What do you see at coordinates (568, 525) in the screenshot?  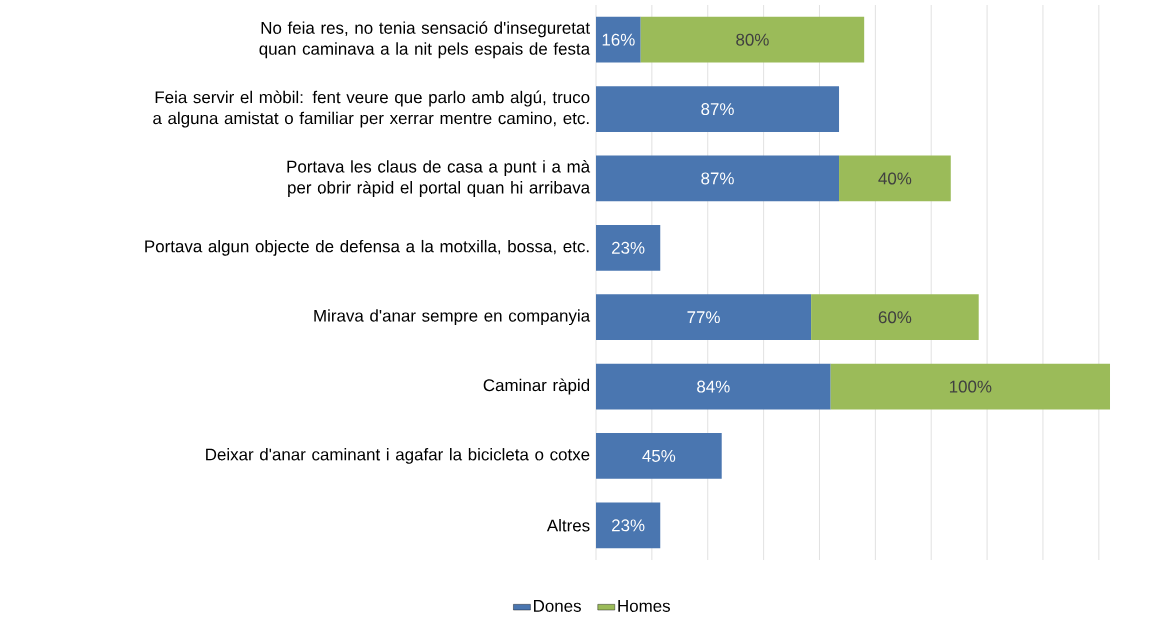 I see `y-tick-label: Altres` at bounding box center [568, 525].